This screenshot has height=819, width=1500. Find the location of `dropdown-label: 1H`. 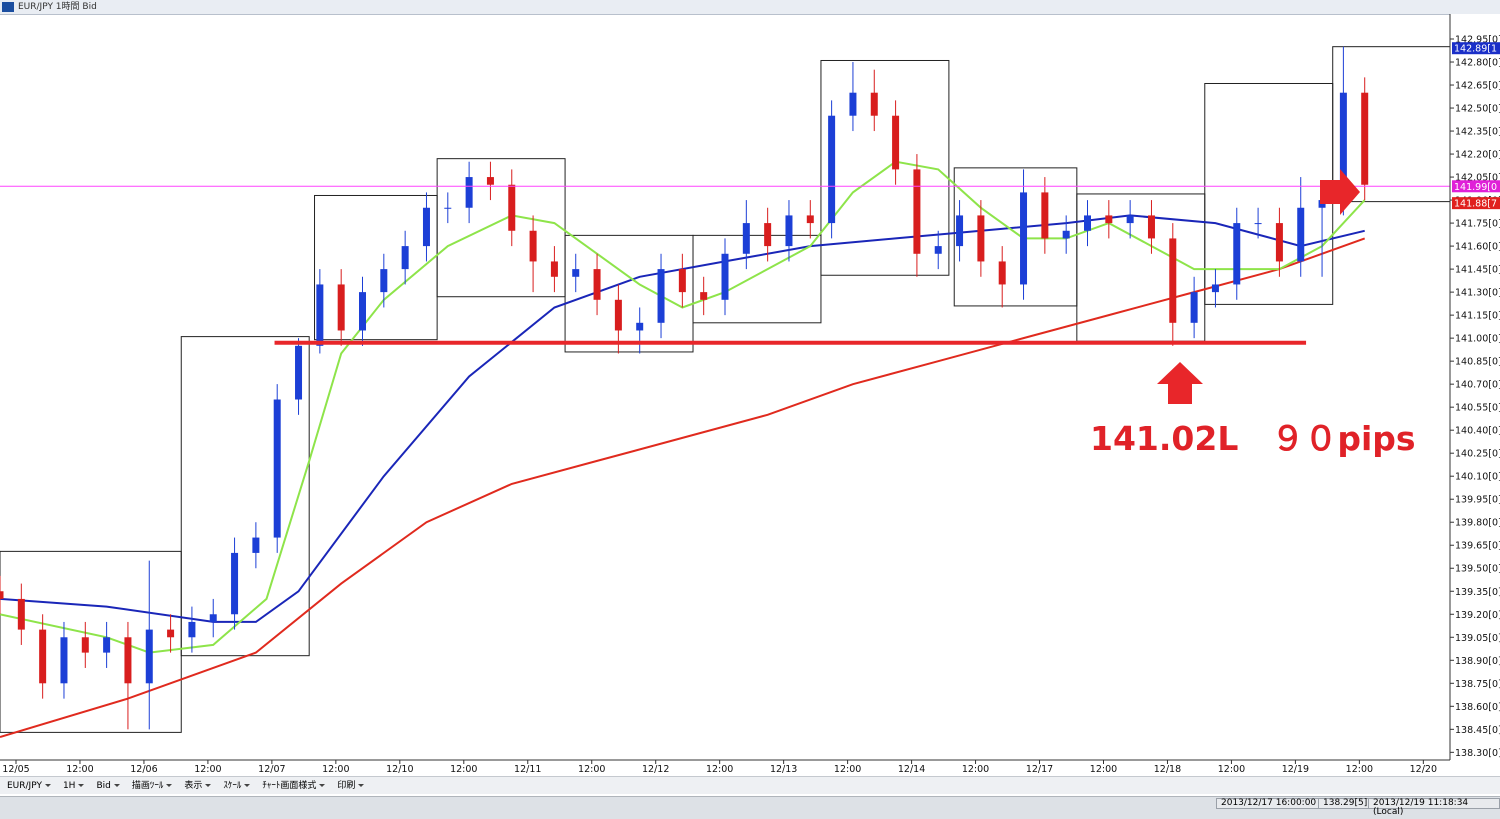

dropdown-label: 1H is located at coordinates (69, 785).